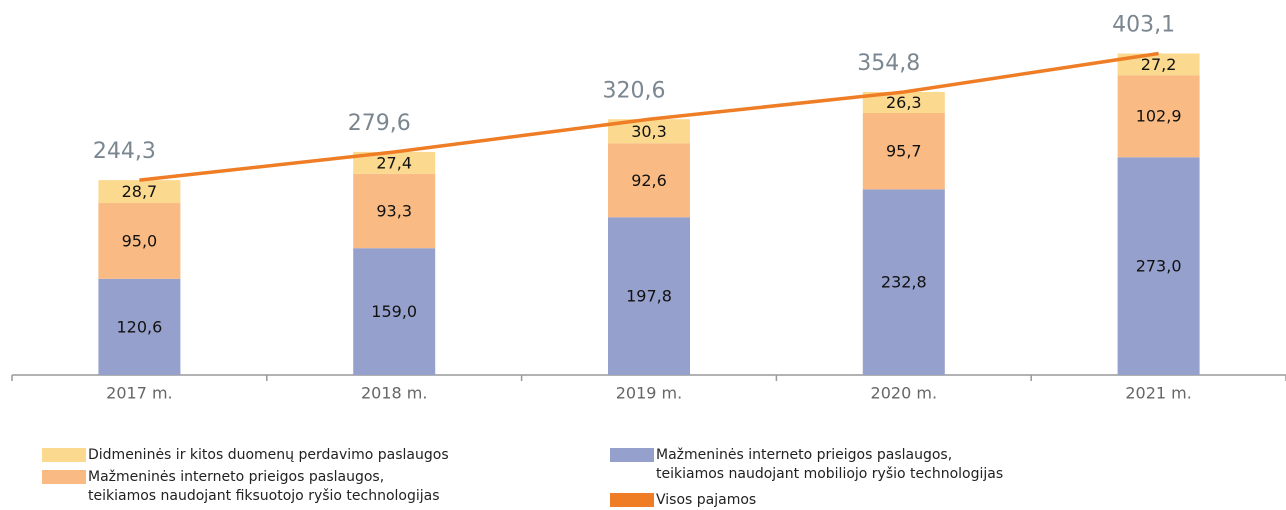 The image size is (1286, 510). I want to click on x-tick-label: 2020 m., so click(904, 393).